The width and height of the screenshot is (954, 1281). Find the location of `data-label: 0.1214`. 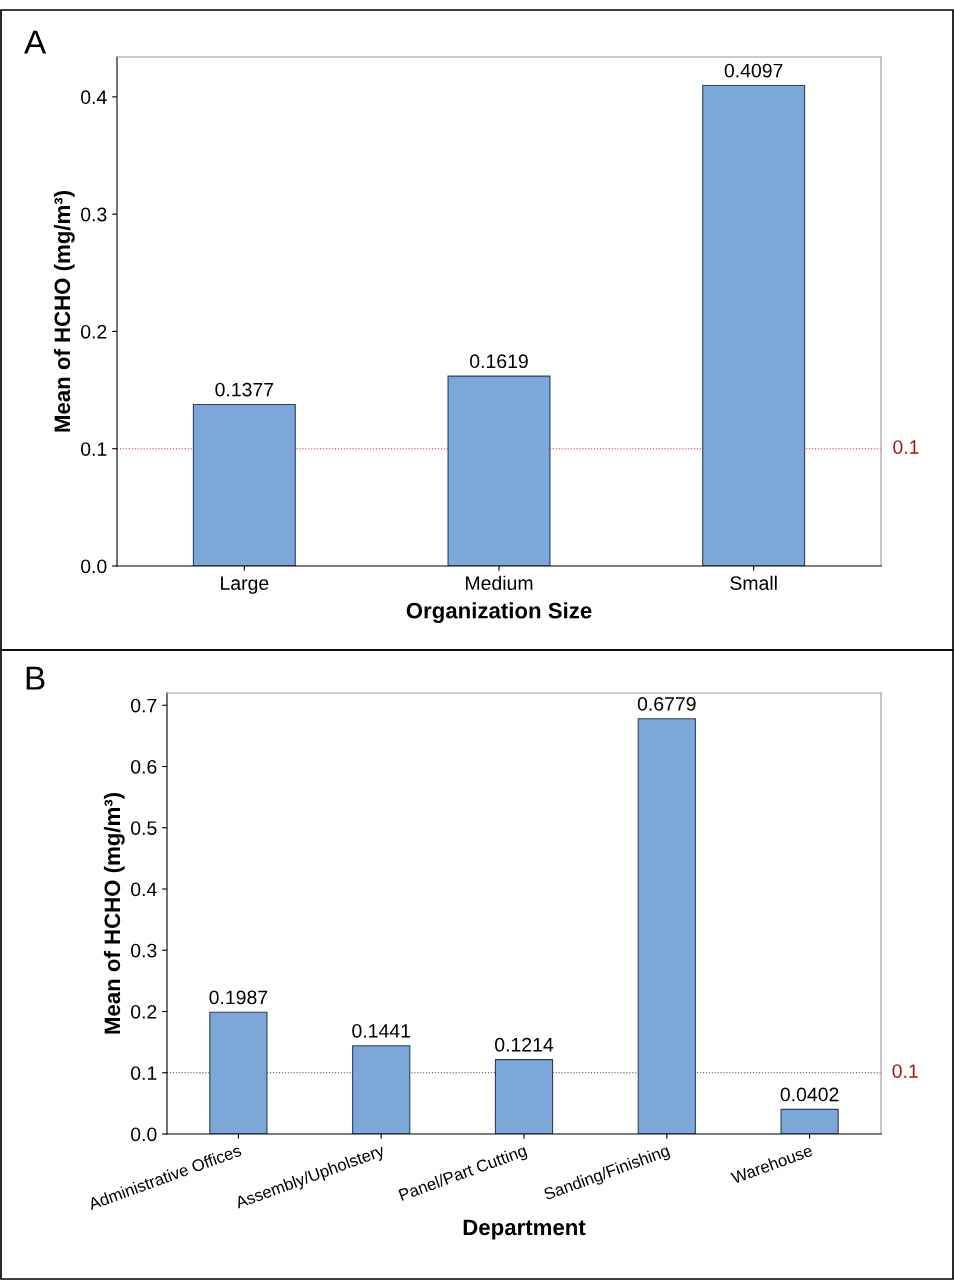

data-label: 0.1214 is located at coordinates (524, 1044).